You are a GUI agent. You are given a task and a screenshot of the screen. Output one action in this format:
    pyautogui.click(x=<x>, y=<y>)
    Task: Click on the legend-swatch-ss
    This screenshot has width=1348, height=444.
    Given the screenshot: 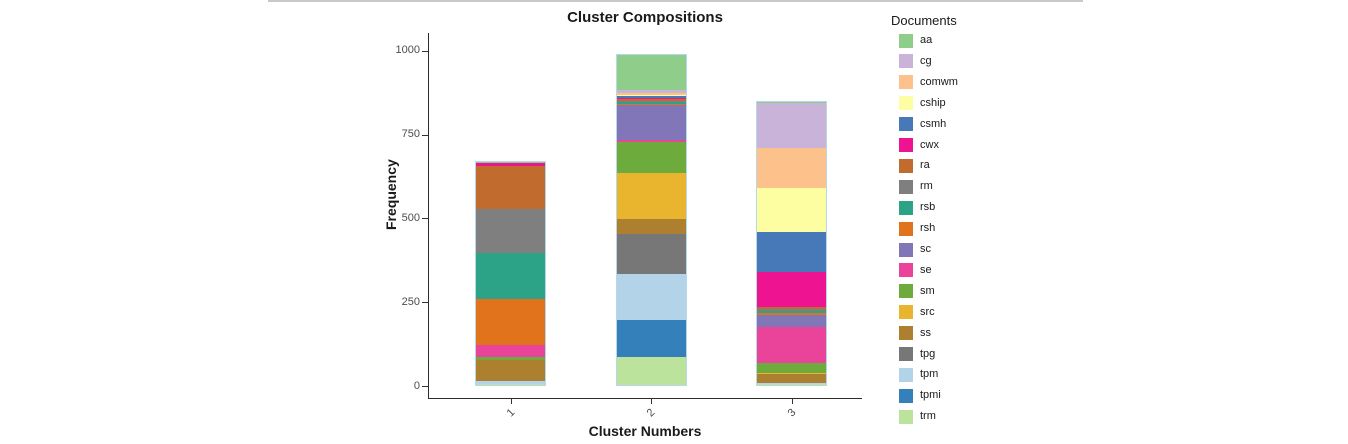 What is the action you would take?
    pyautogui.click(x=906, y=333)
    